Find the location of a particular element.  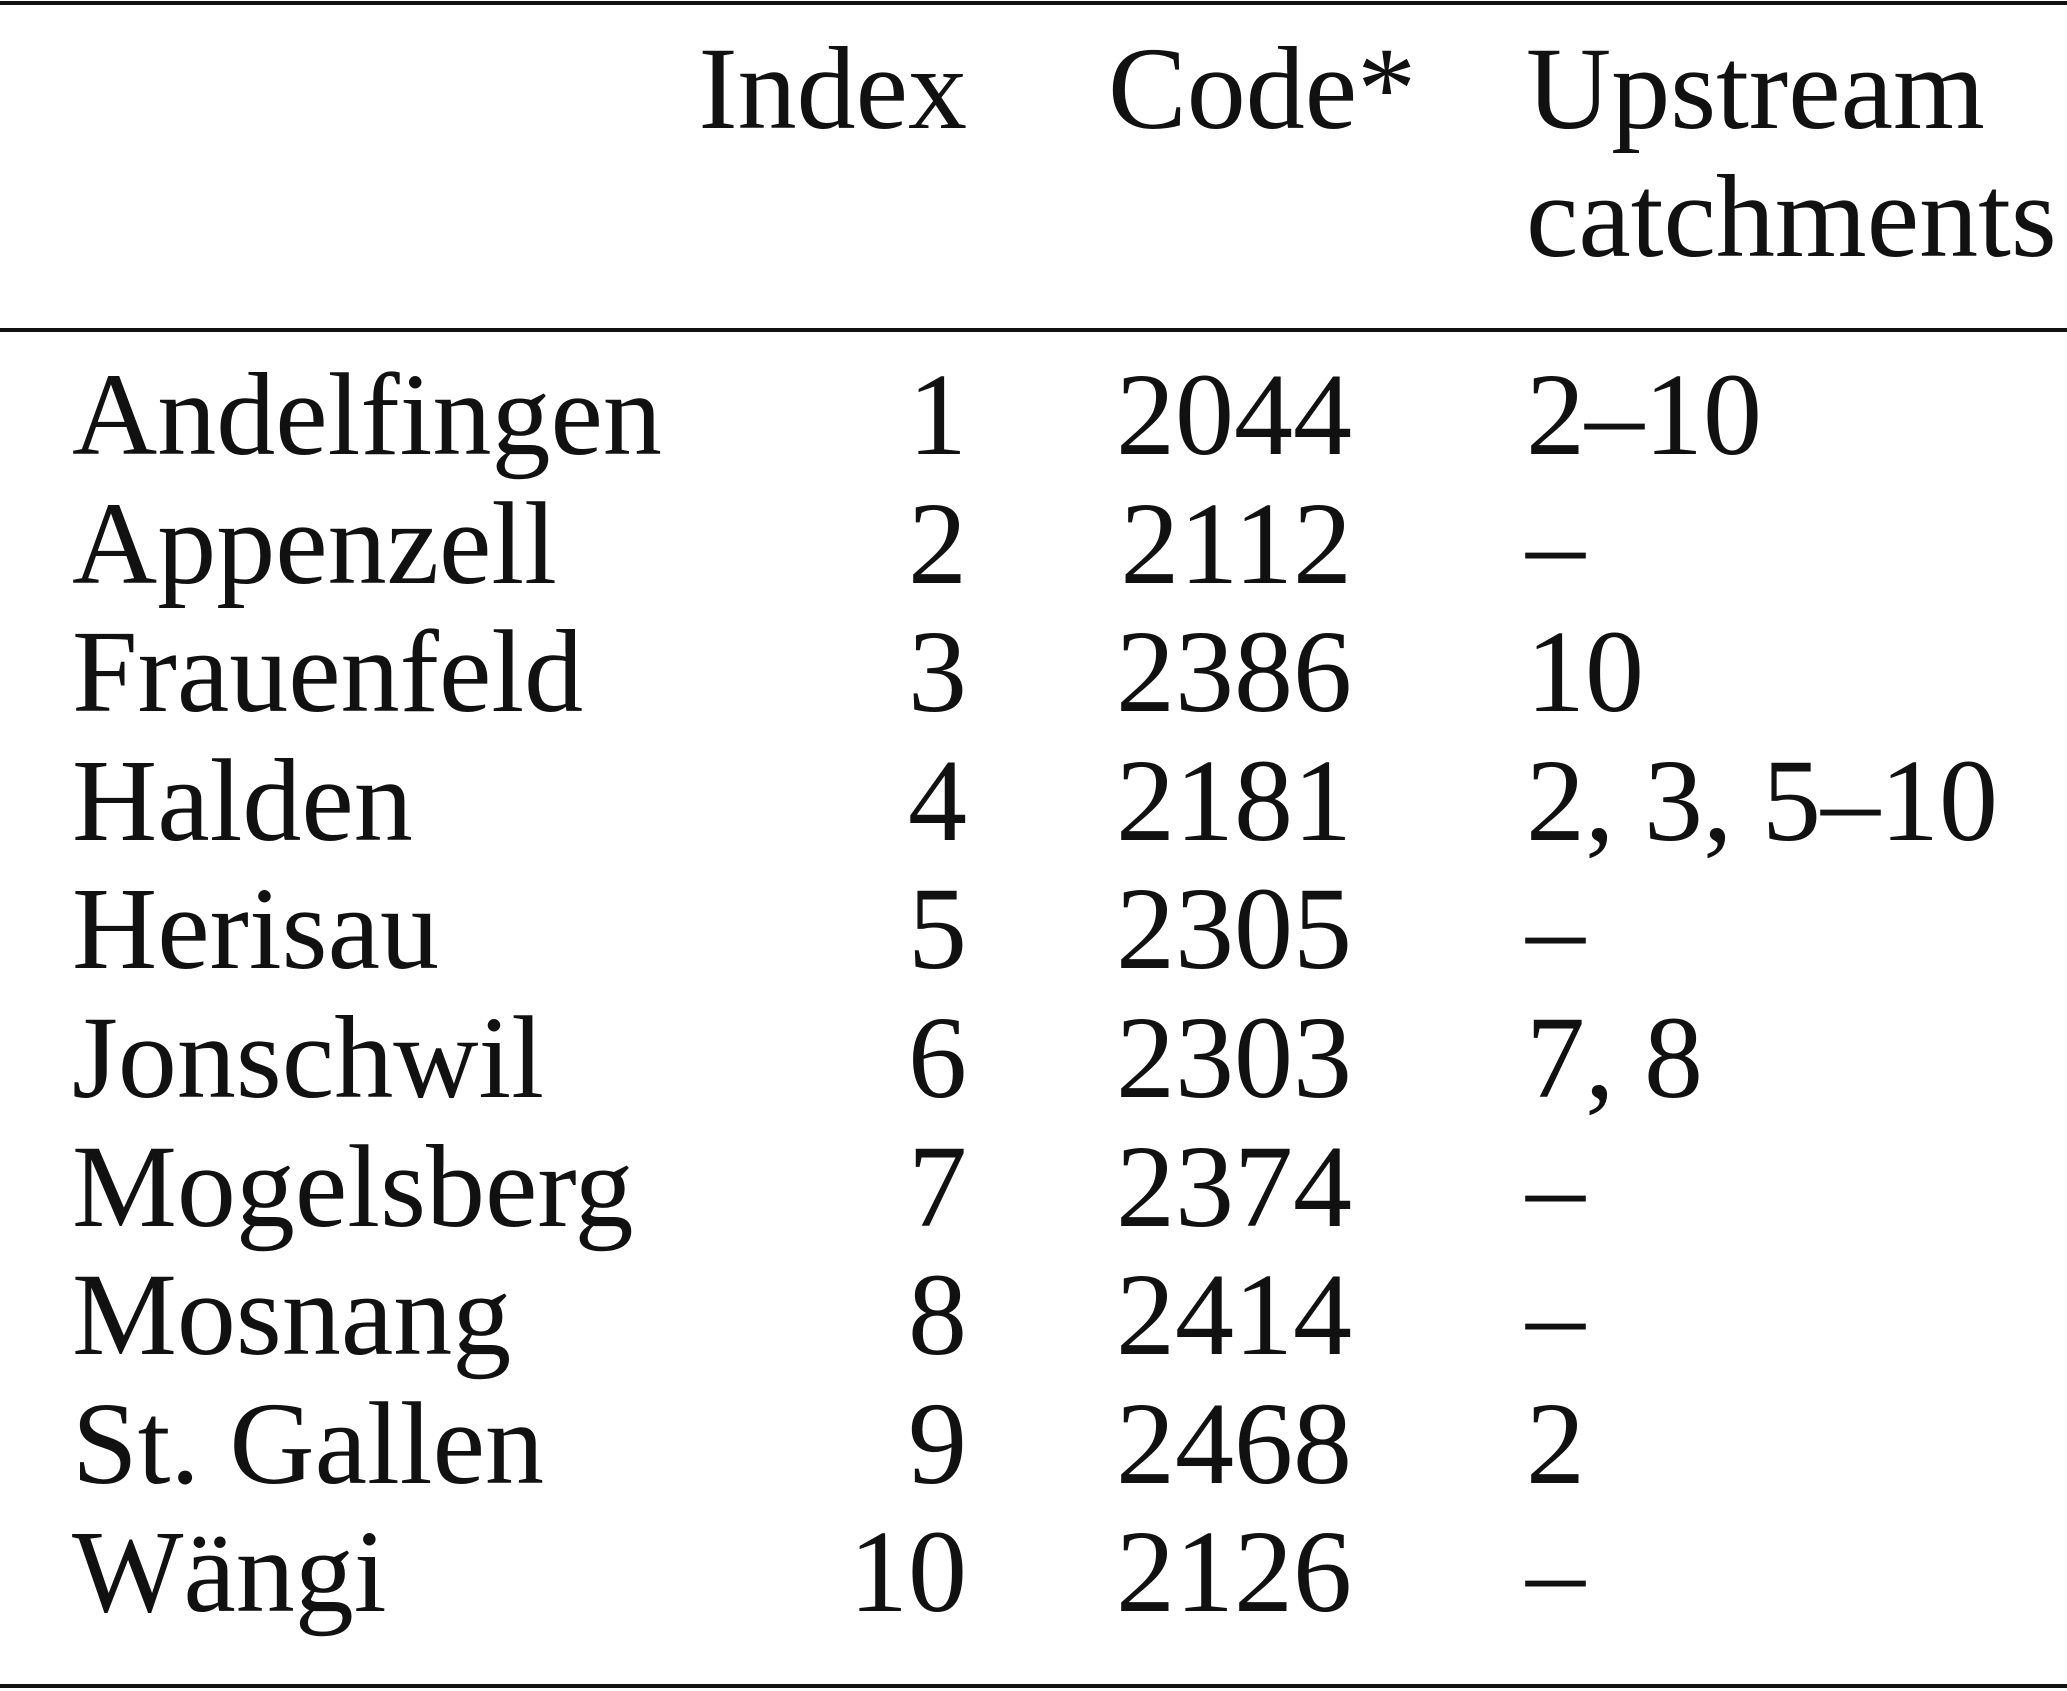

row-label: Mogelsberg is located at coordinates (353, 1186).